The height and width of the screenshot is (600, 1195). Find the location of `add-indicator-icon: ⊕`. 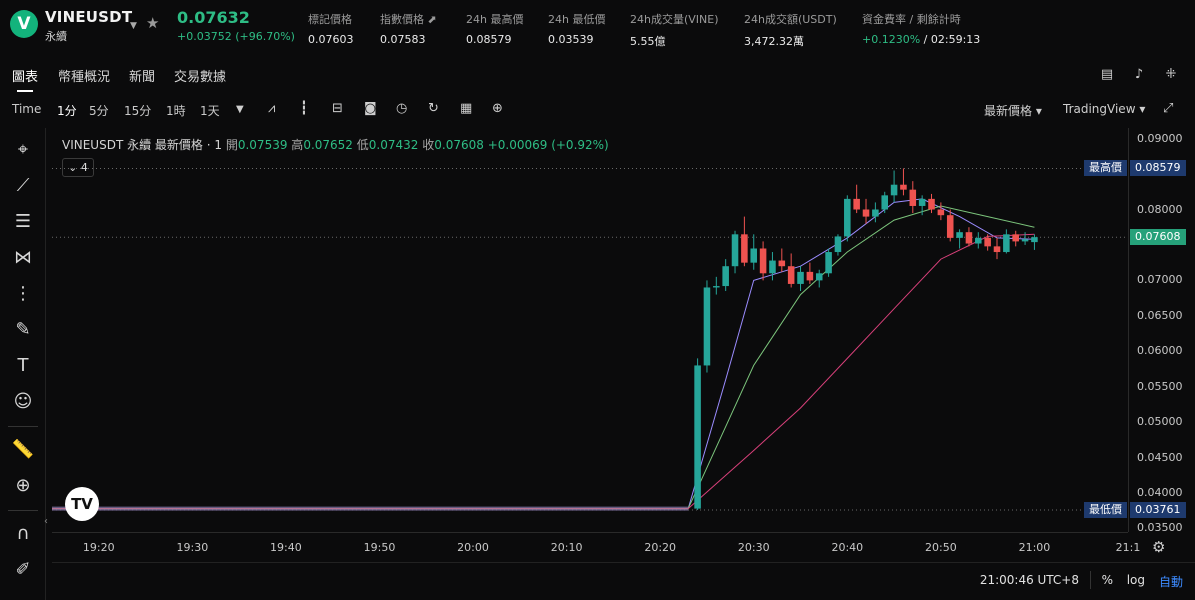

add-indicator-icon: ⊕ is located at coordinates (497, 108).